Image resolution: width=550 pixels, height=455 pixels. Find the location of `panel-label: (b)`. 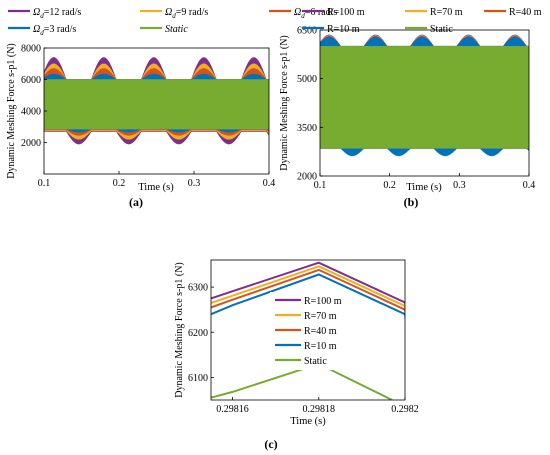

panel-label: (b) is located at coordinates (411, 202).